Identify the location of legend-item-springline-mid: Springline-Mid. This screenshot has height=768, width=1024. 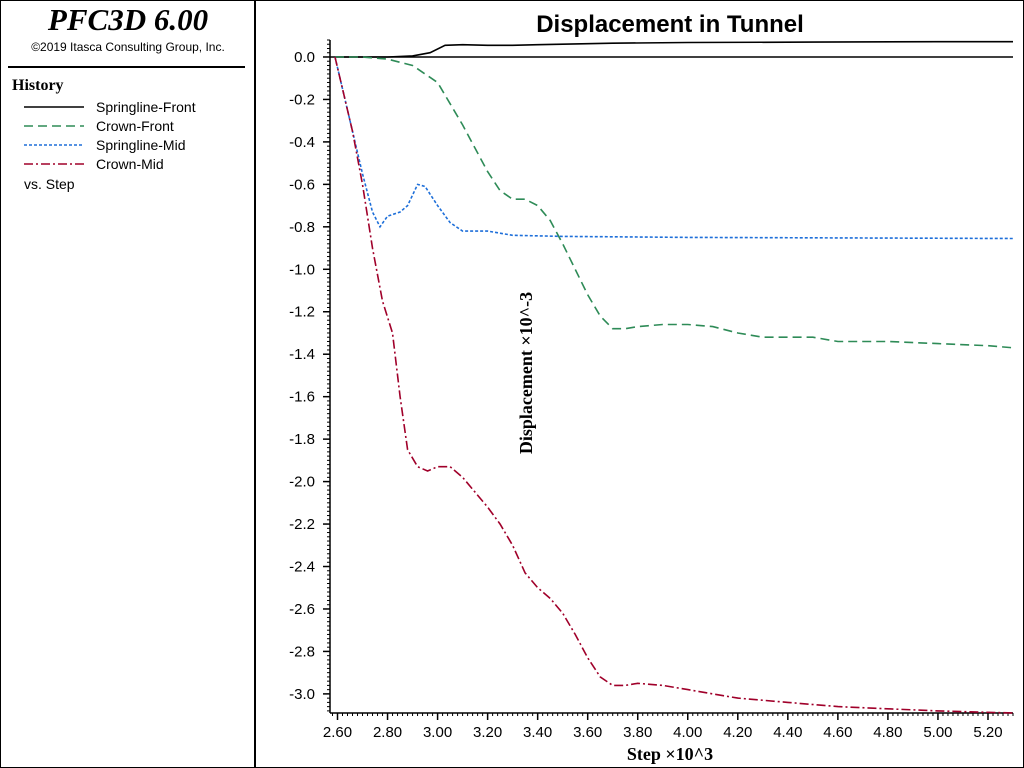
(136, 146).